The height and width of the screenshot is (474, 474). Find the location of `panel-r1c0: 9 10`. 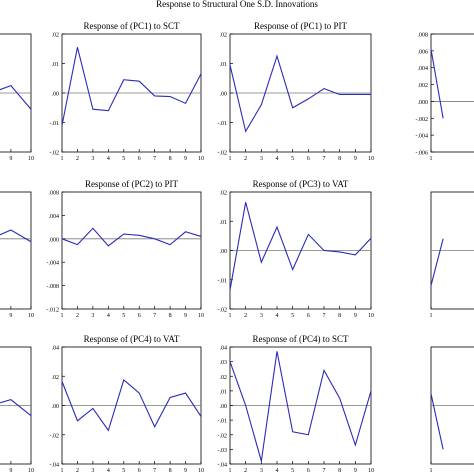

panel-r1c0: 9 10 is located at coordinates (17, 255).